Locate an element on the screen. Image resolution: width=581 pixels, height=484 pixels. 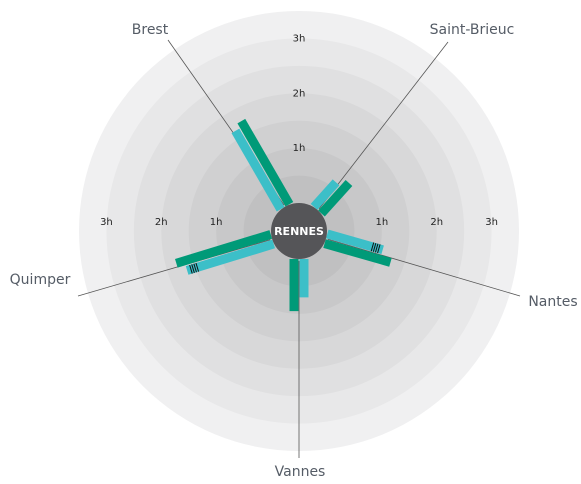
category-label: Brest is located at coordinates (150, 30).